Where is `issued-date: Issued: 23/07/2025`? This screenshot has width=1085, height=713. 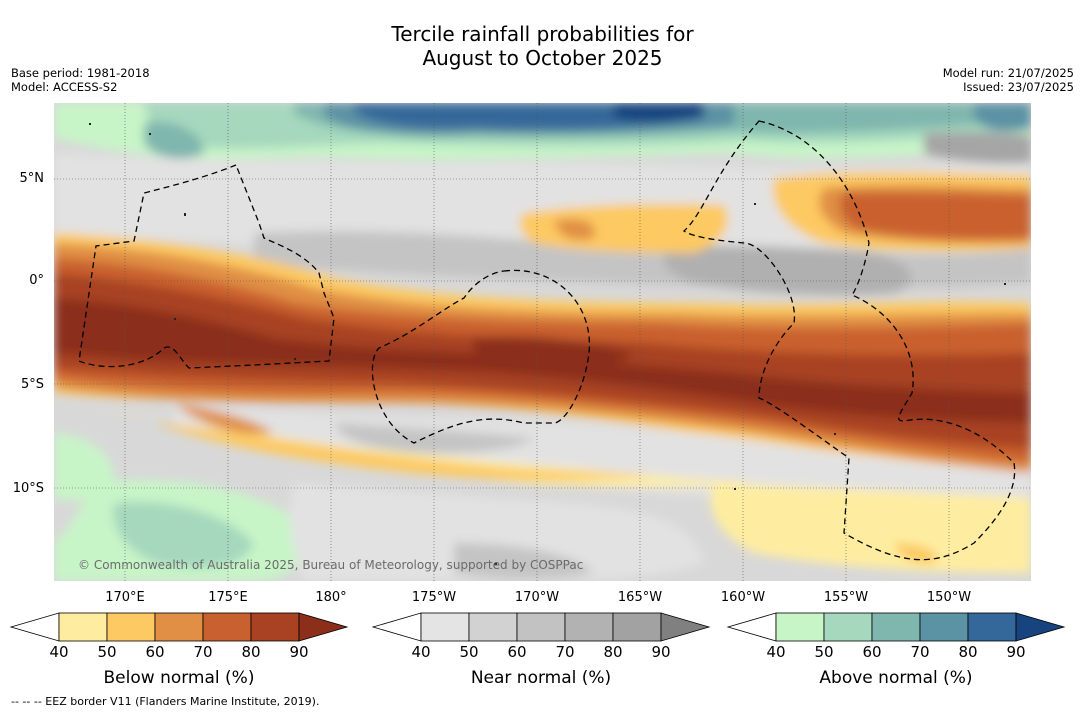
issued-date: Issued: 23/07/2025 is located at coordinates (1018, 87).